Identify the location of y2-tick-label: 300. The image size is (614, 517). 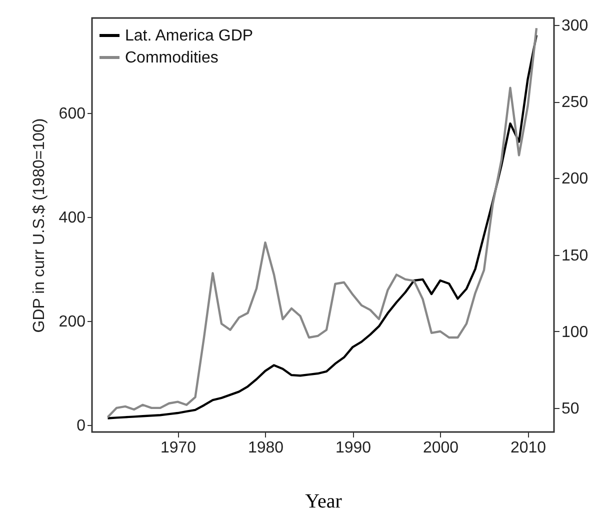
(575, 26).